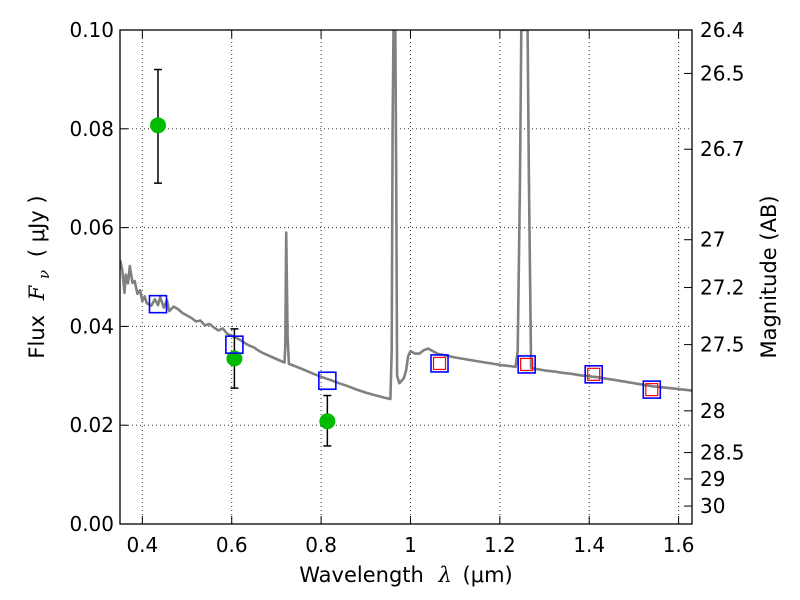 This screenshot has height=600, width=800. I want to click on x-axis-label: Wavelength λ (μm), so click(405, 575).